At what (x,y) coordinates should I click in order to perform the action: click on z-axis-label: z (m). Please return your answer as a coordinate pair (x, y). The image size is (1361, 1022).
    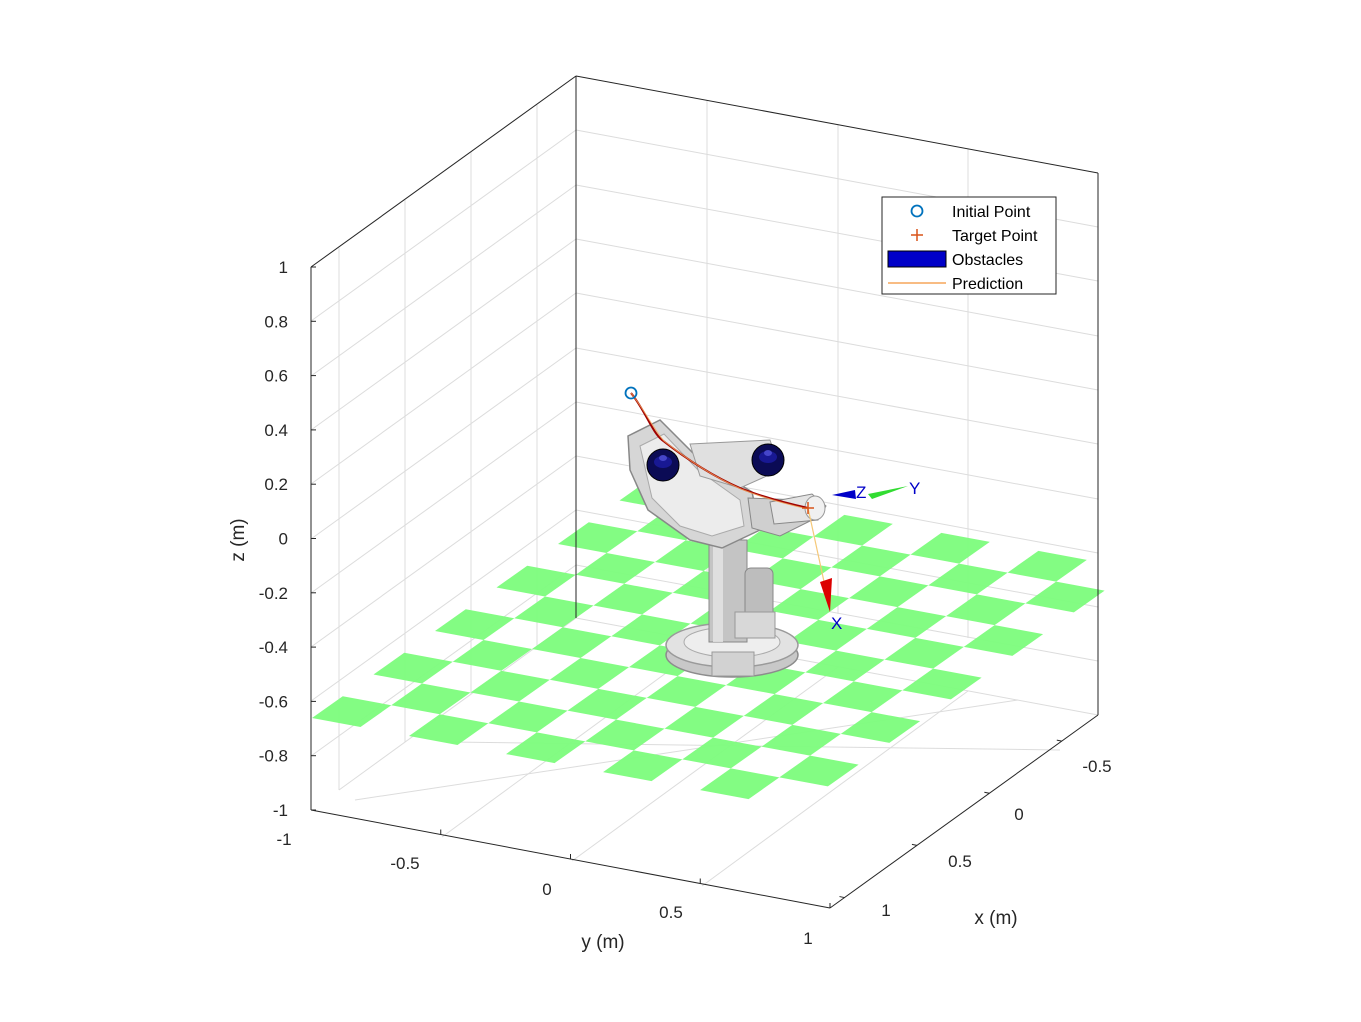
    Looking at the image, I should click on (238, 539).